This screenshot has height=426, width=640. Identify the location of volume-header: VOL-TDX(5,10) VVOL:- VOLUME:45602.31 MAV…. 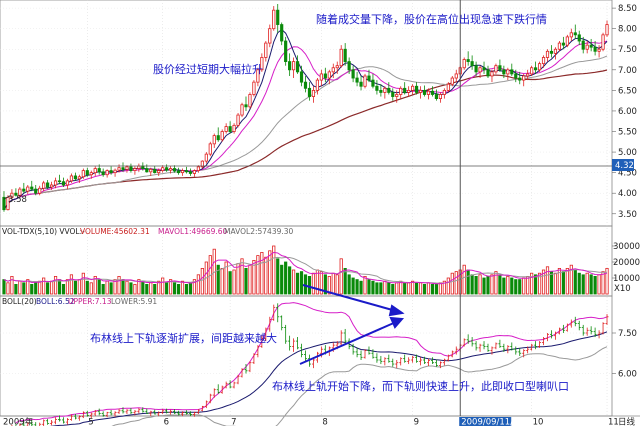
(148, 231).